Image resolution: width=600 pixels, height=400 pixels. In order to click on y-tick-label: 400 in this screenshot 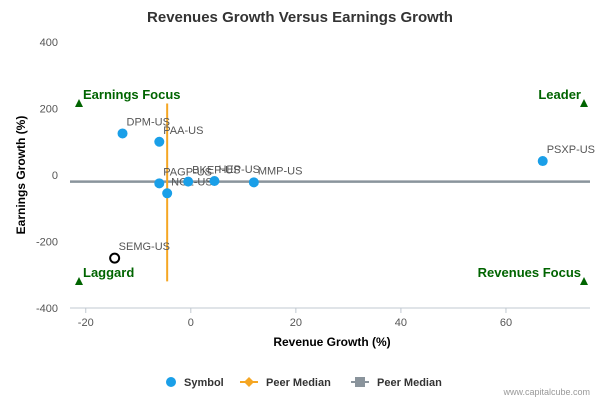, I will do `click(49, 43)`.